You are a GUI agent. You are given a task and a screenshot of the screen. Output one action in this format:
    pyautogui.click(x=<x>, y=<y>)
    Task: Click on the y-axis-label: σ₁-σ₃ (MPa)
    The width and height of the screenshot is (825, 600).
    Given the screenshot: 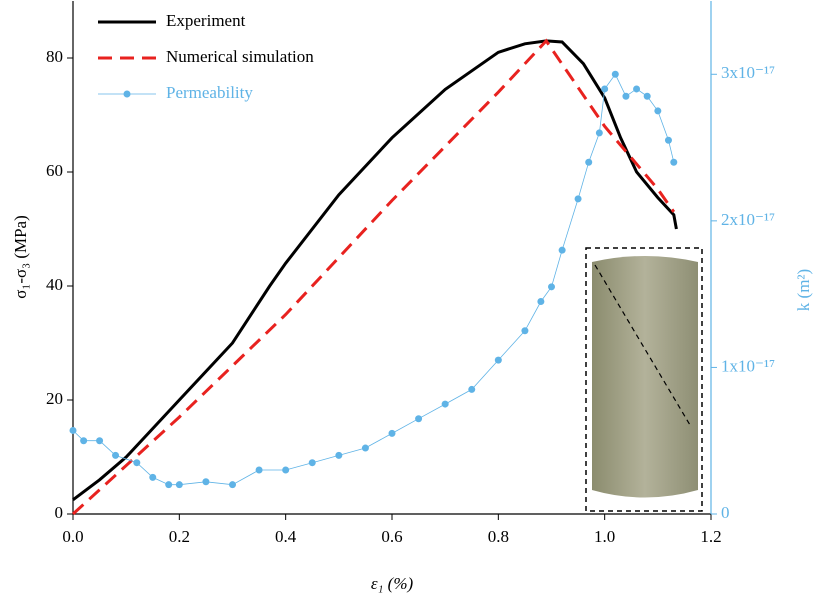 What is the action you would take?
    pyautogui.click(x=20, y=257)
    